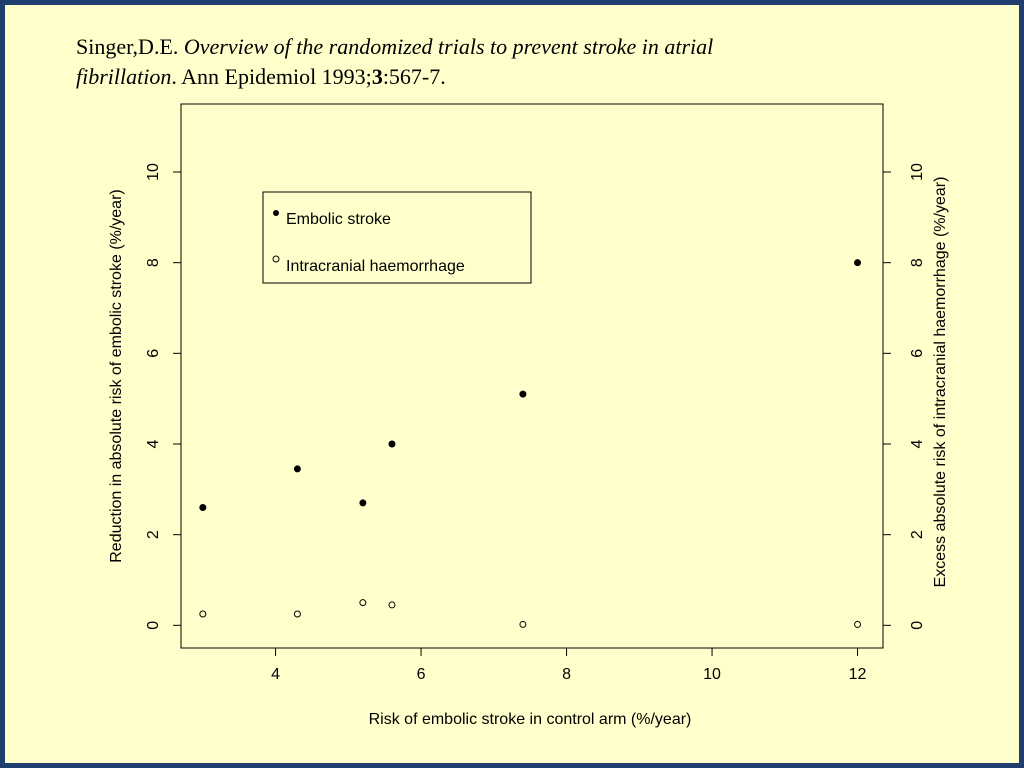 Image resolution: width=1024 pixels, height=768 pixels. What do you see at coordinates (421, 674) in the screenshot?
I see `x-tick-label-6: 6` at bounding box center [421, 674].